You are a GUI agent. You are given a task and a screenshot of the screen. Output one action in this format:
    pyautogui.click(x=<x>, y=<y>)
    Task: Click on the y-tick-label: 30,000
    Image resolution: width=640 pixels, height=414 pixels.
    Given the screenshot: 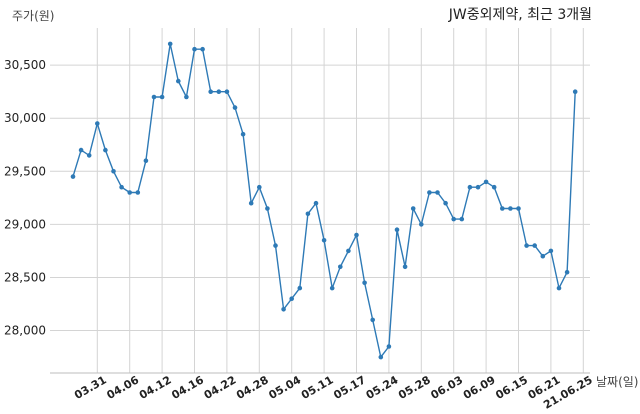 What is the action you would take?
    pyautogui.click(x=25, y=118)
    